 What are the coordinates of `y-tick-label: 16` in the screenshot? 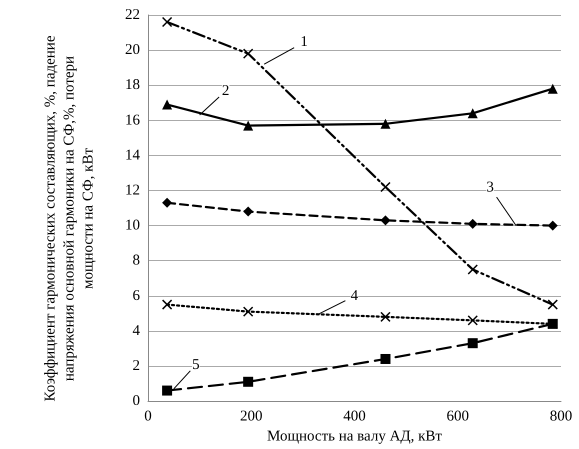 It's located at (132, 120).